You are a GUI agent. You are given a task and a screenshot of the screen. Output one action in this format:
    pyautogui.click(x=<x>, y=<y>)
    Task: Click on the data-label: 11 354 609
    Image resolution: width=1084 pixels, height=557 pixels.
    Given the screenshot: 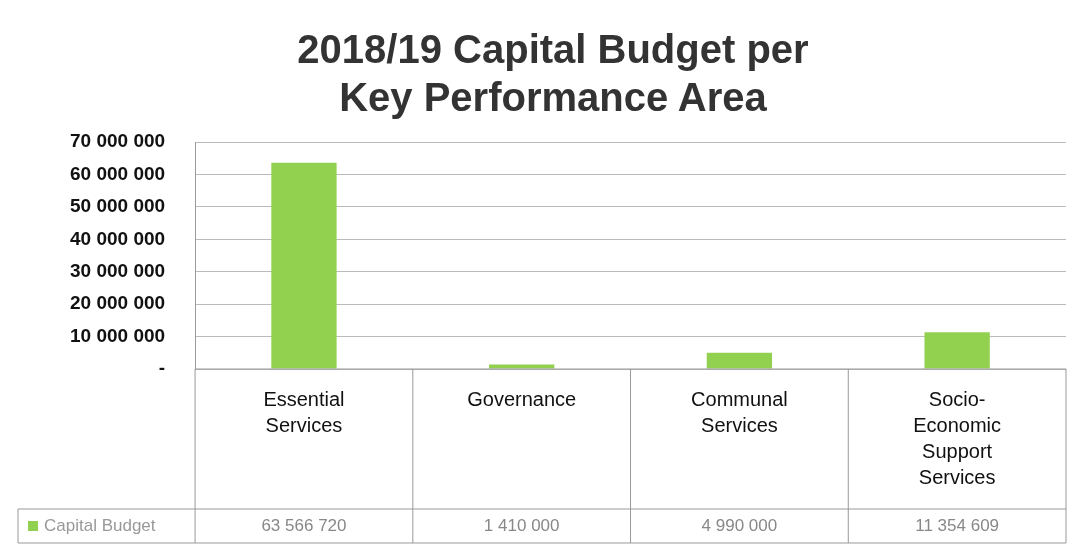 What is the action you would take?
    pyautogui.click(x=957, y=525)
    